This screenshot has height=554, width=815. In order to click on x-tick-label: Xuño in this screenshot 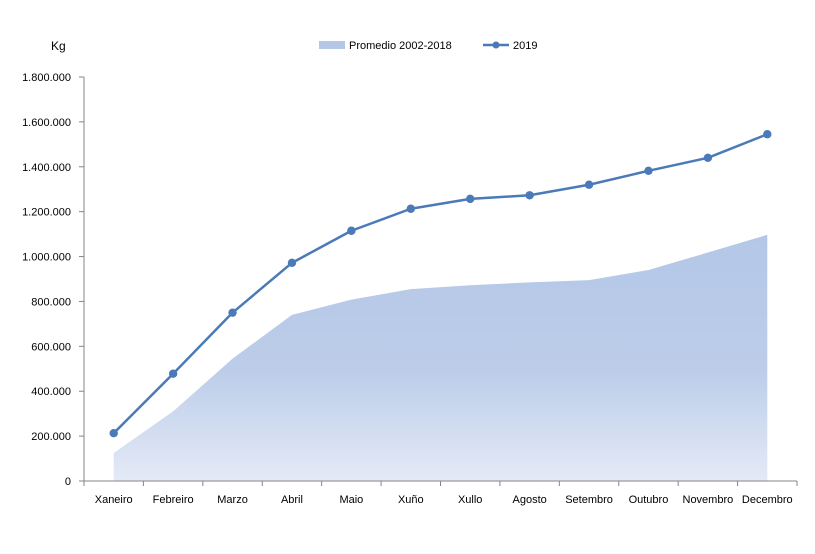, I will do `click(411, 500)`.